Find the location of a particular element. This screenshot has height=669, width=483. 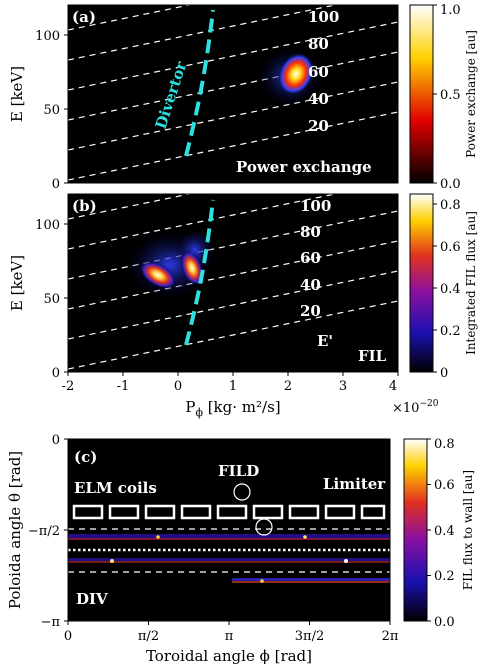

panel-a-colorbar: 0.0 0.5 1.0 Power exchange [au] is located at coordinates (443, 97).